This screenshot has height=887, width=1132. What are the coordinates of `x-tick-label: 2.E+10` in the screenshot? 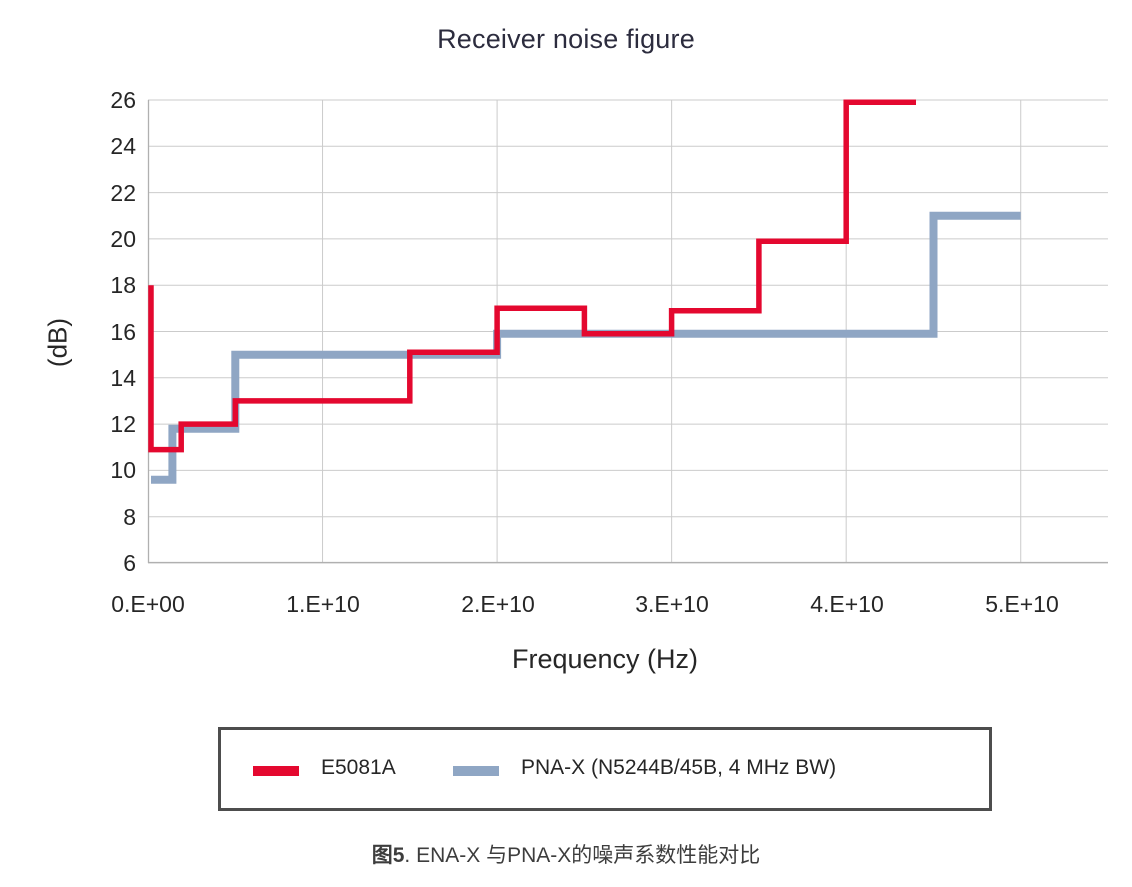 It's located at (498, 604).